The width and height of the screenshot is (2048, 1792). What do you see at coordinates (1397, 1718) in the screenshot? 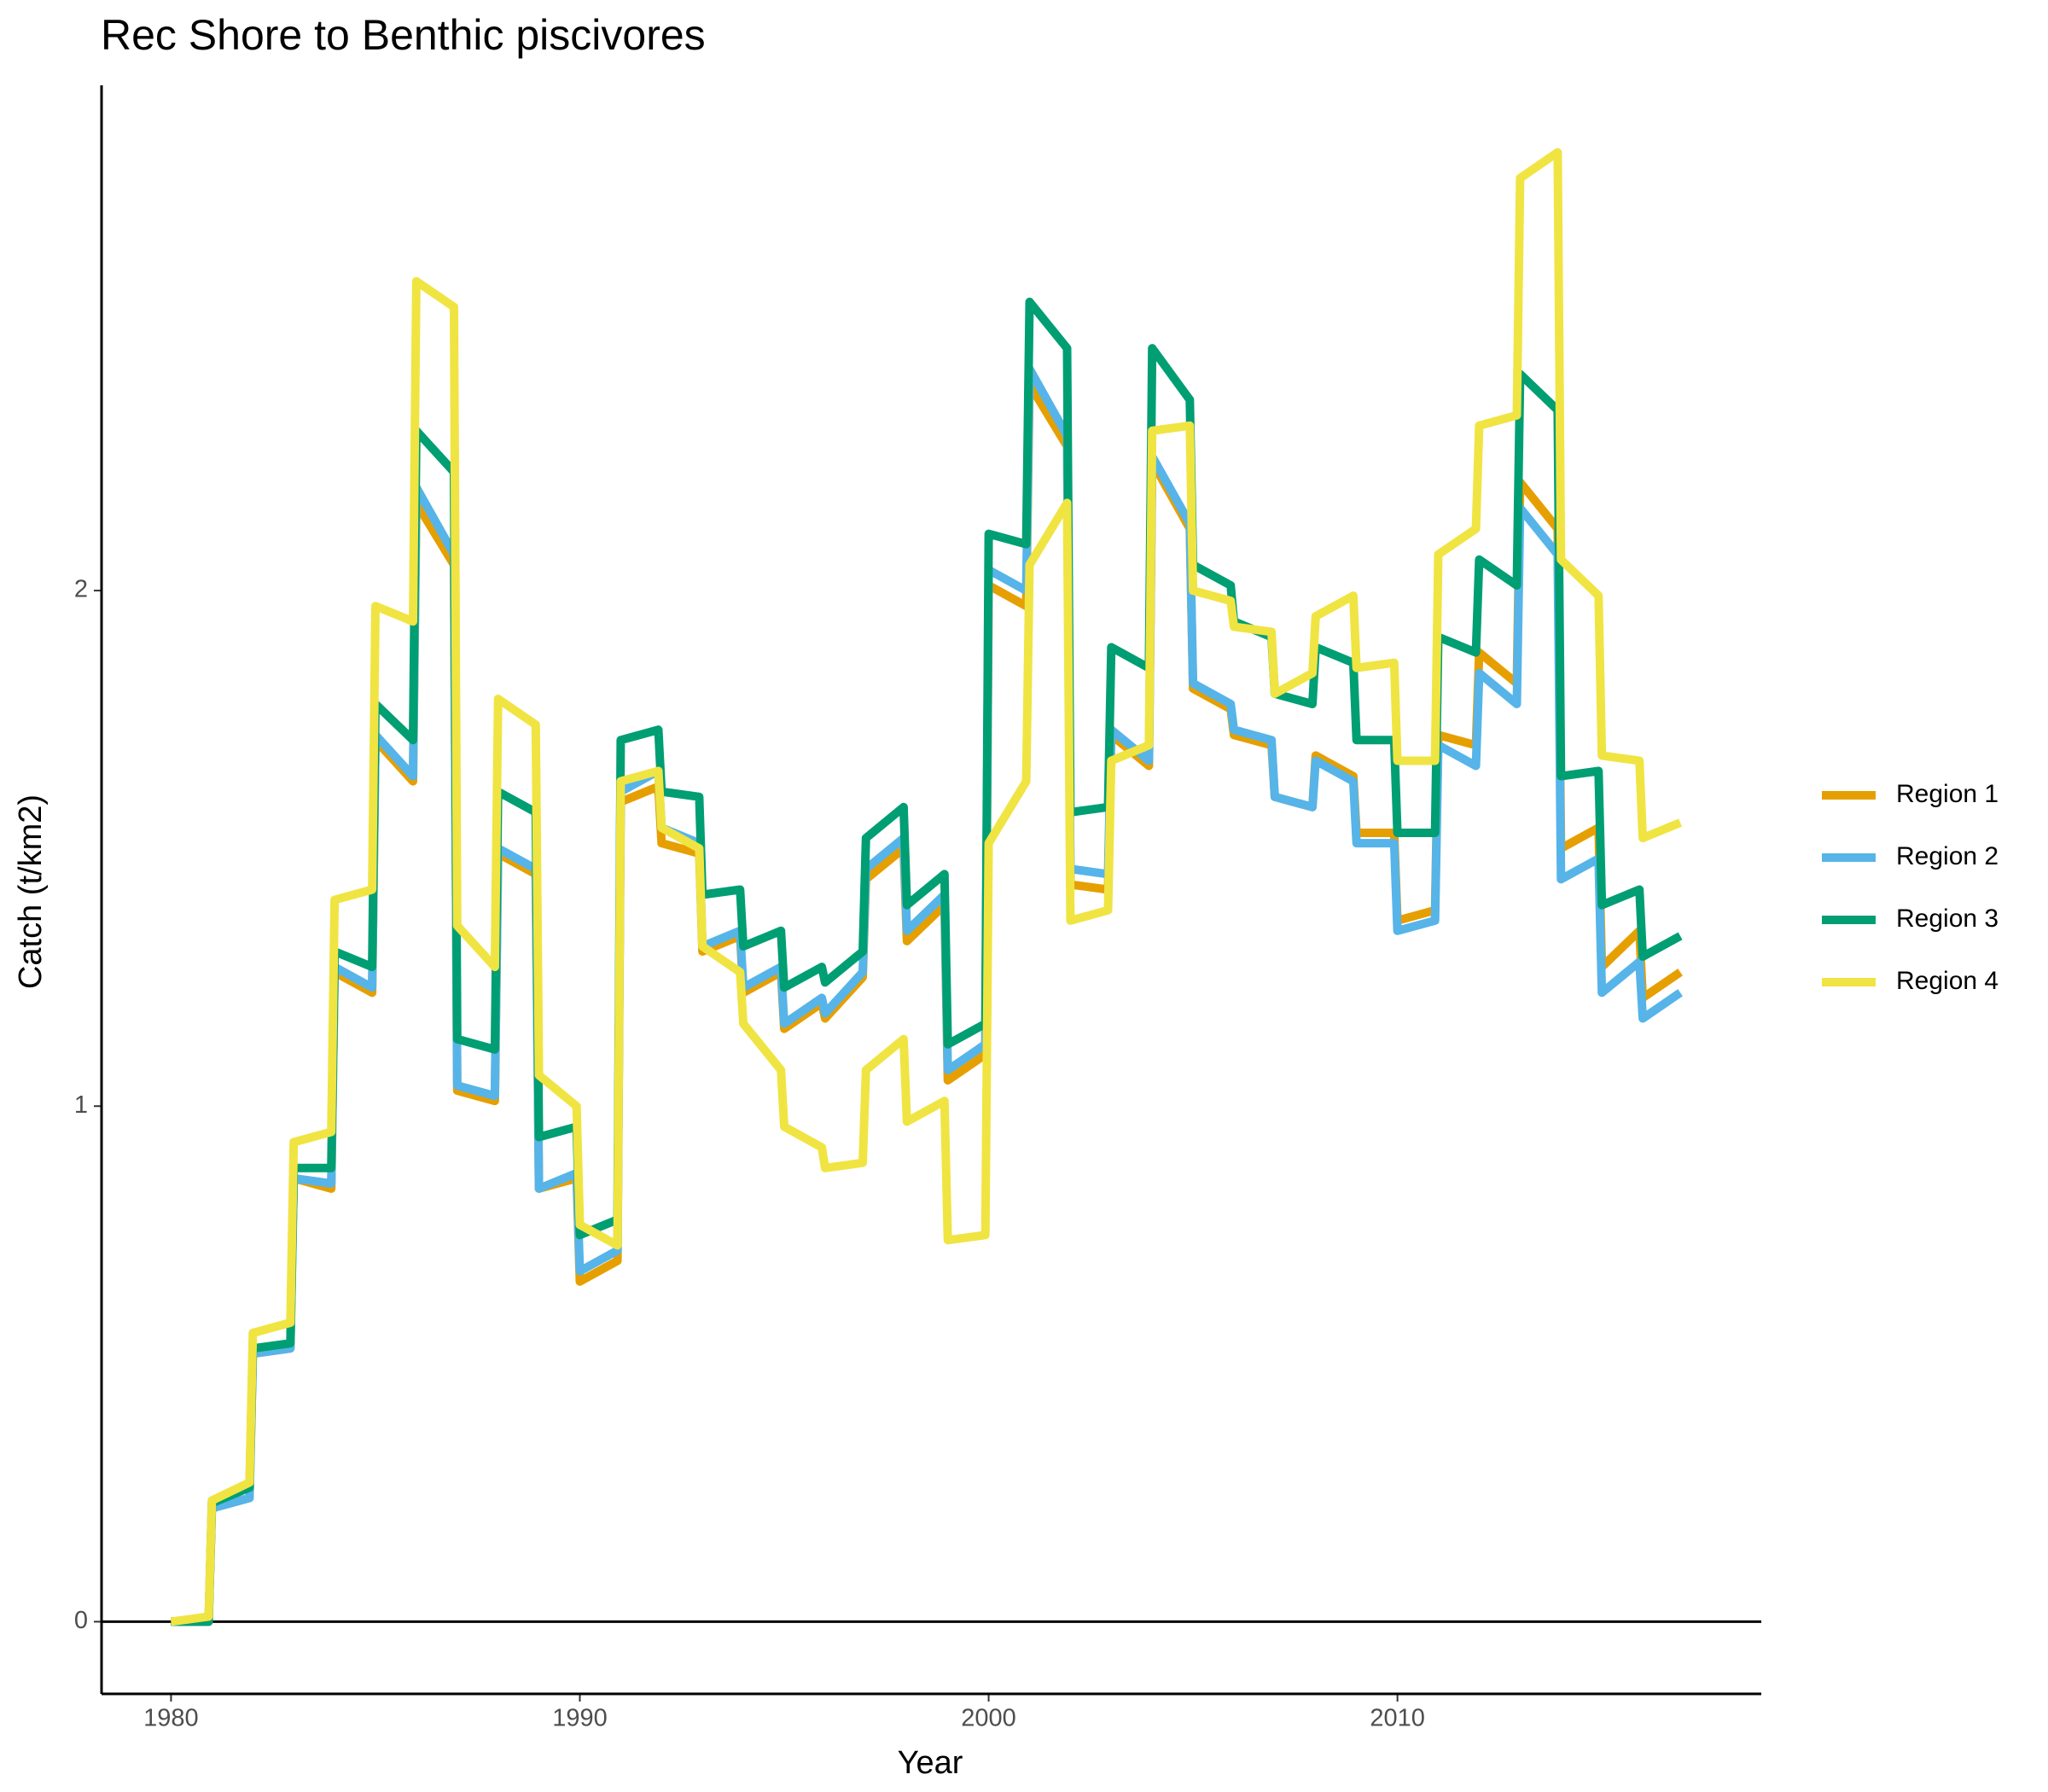
I see `x-tick-label: 2010` at bounding box center [1397, 1718].